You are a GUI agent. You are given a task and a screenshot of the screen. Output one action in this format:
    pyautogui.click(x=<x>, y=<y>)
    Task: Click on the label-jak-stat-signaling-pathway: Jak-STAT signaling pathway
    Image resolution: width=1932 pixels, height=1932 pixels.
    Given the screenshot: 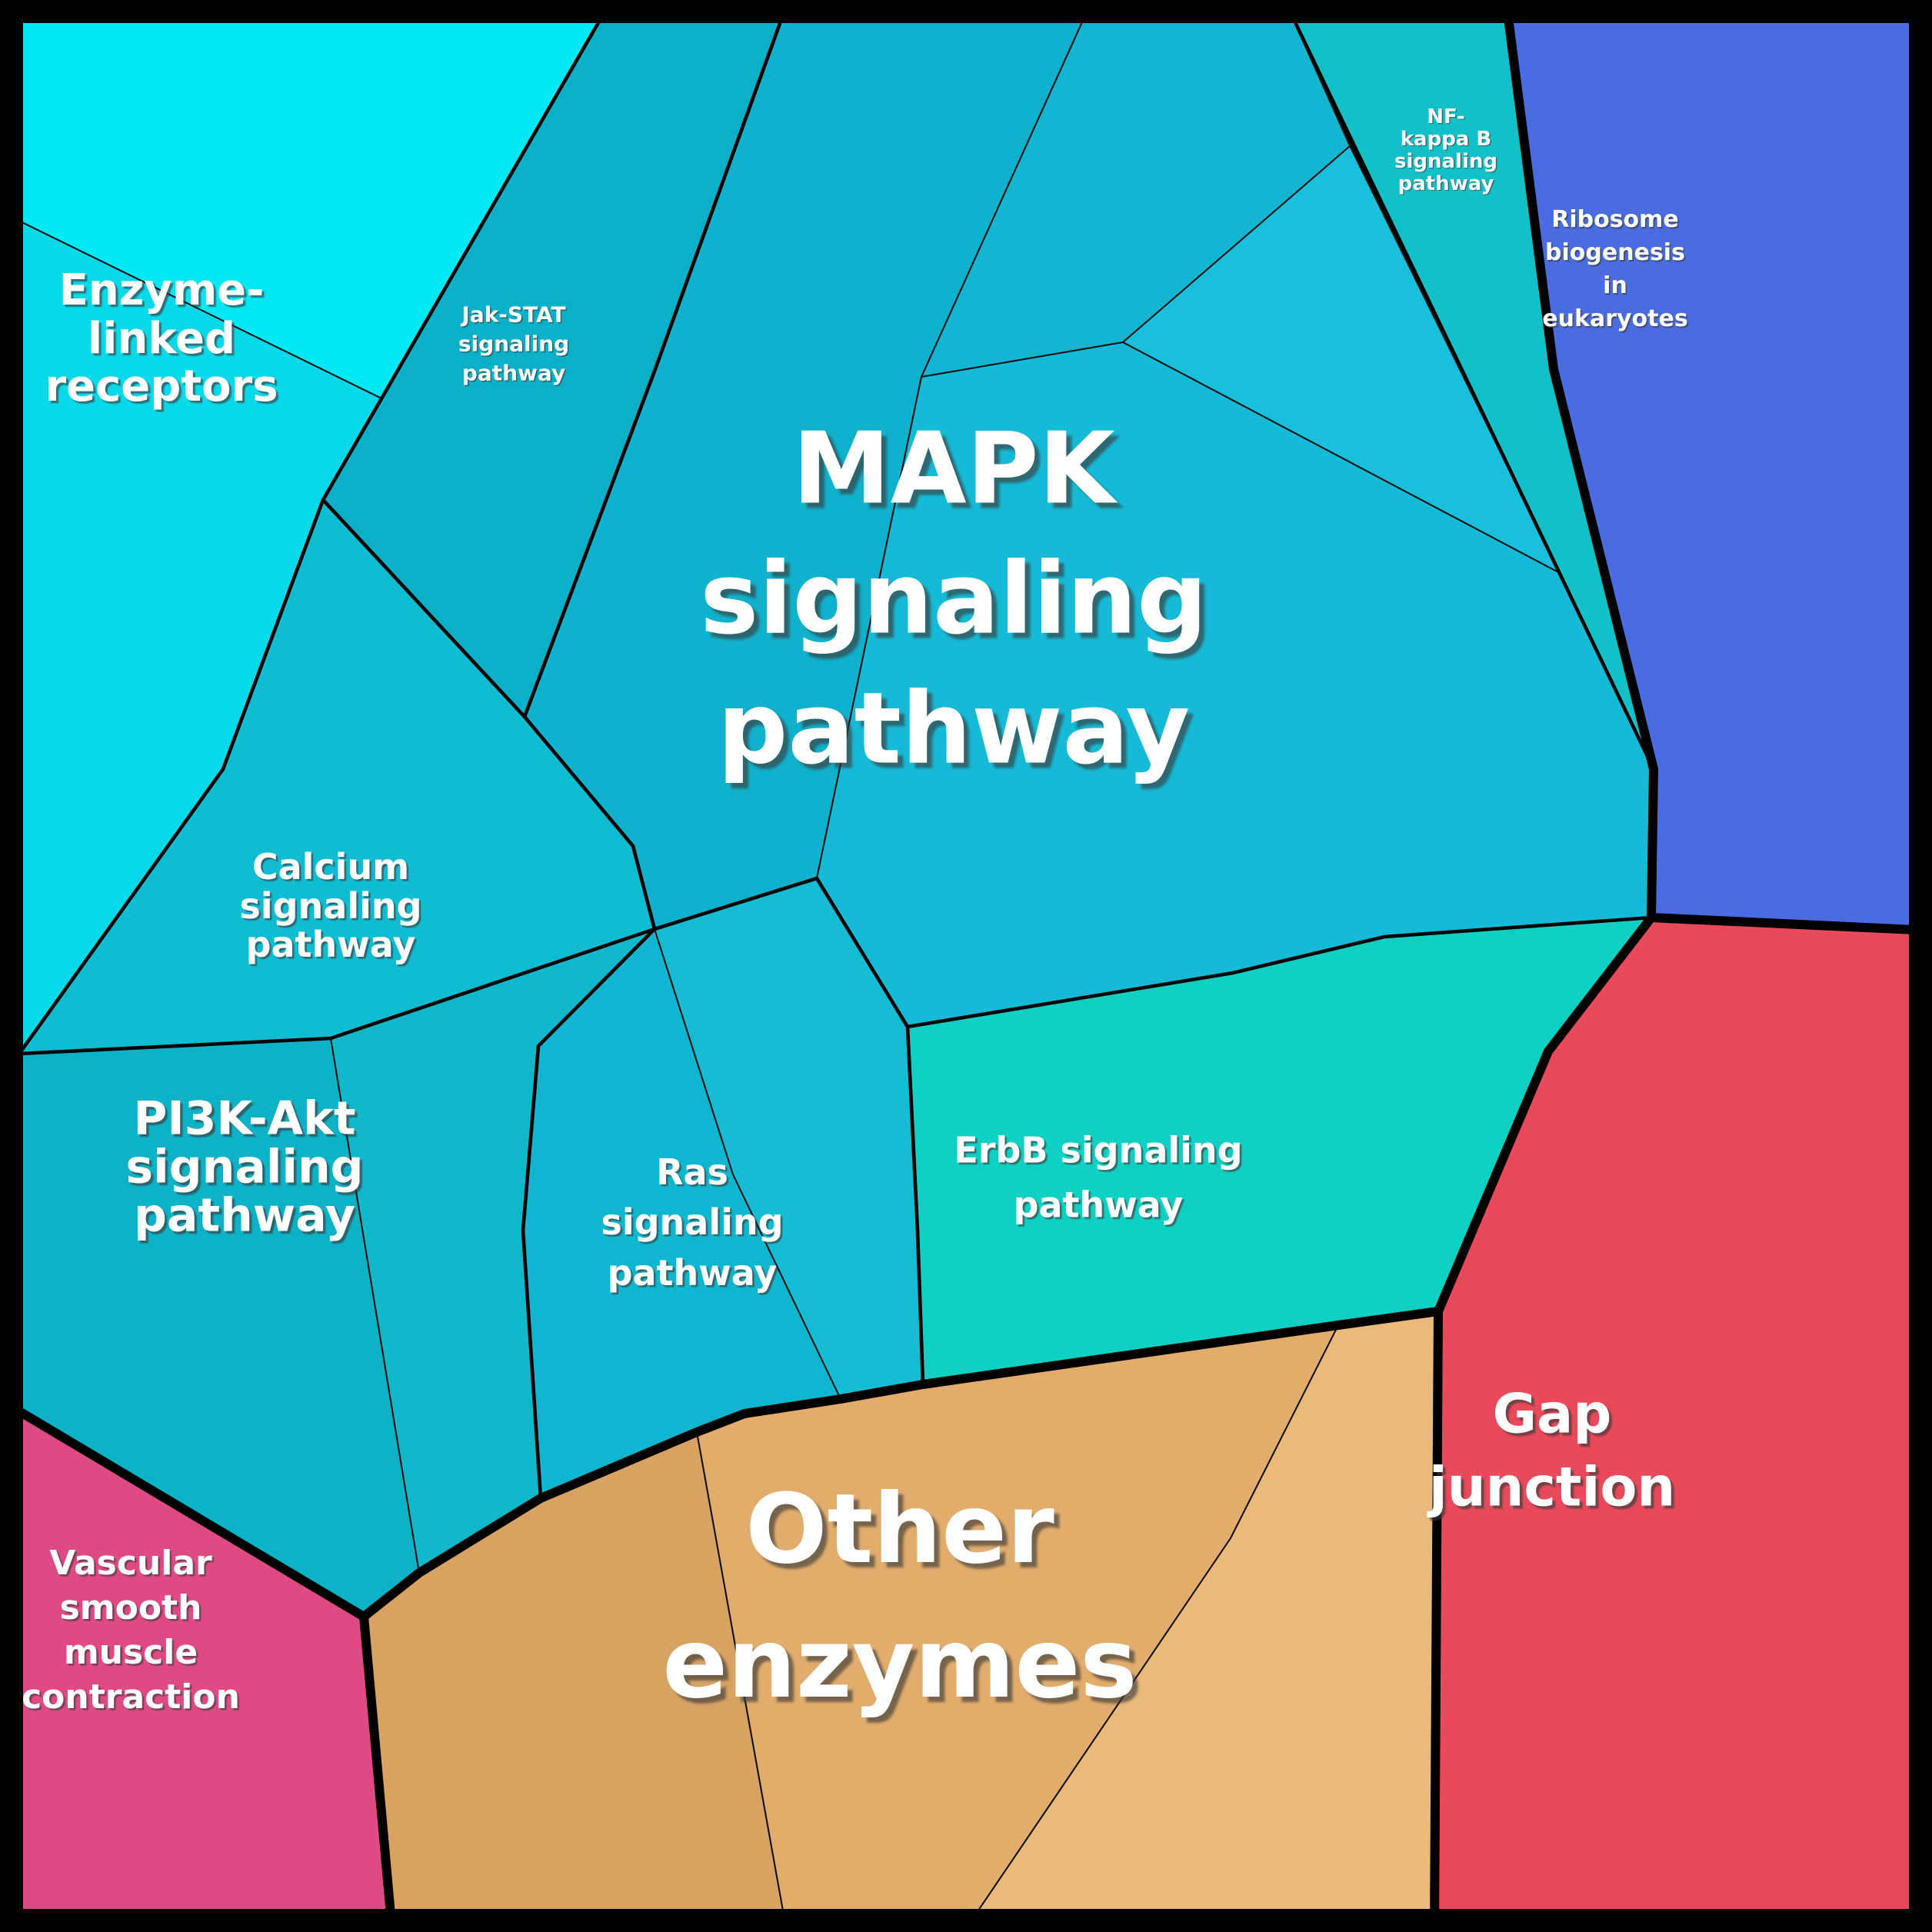 What is the action you would take?
    pyautogui.click(x=514, y=343)
    